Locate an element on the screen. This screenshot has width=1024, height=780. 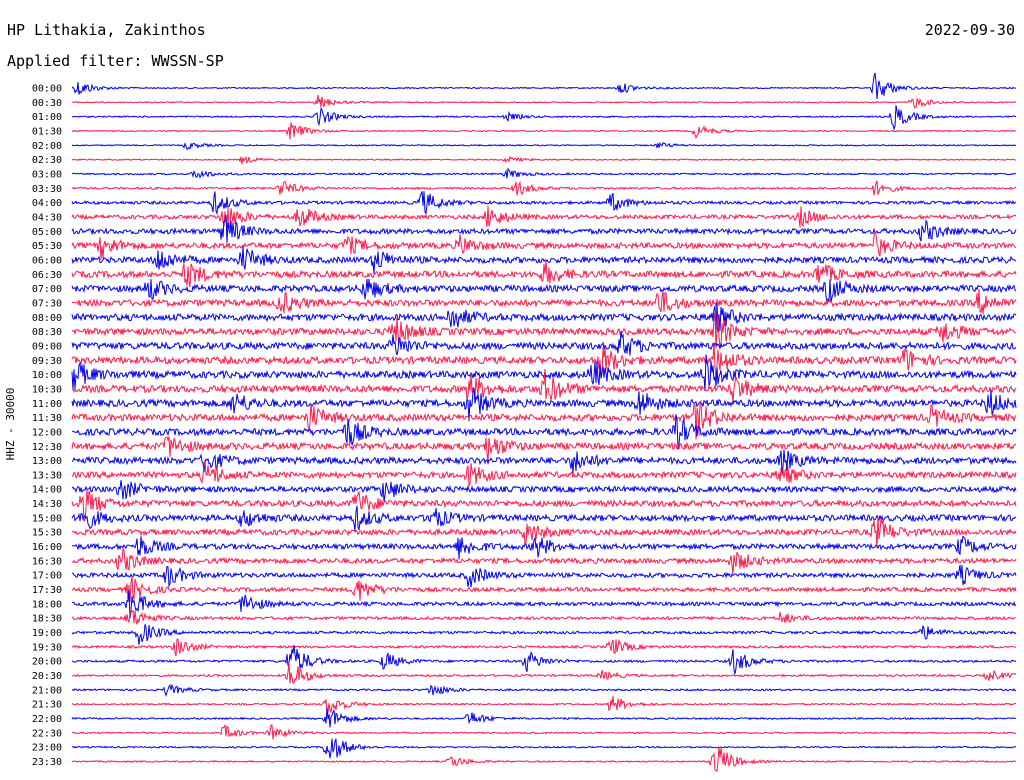
filter-label: Applied filter: WWSSN-SP is located at coordinates (115, 61).